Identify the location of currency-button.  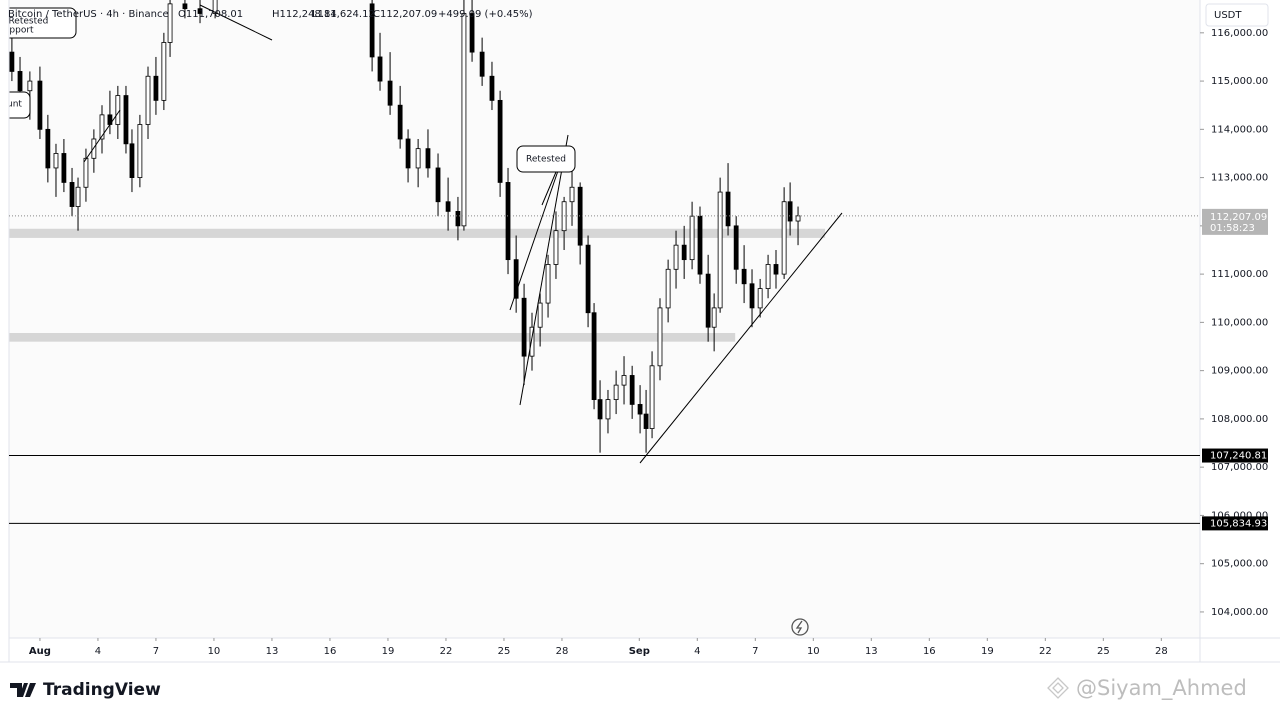
(1237, 15).